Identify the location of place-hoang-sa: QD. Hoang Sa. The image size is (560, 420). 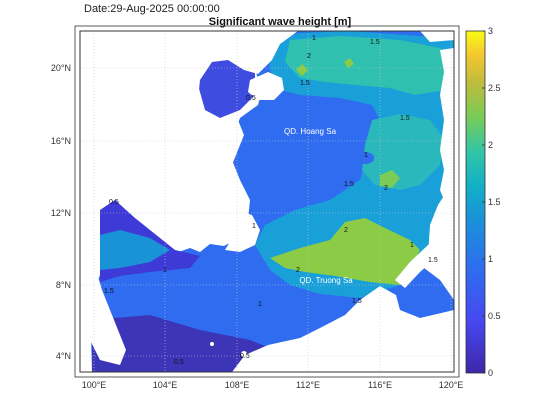
(310, 131).